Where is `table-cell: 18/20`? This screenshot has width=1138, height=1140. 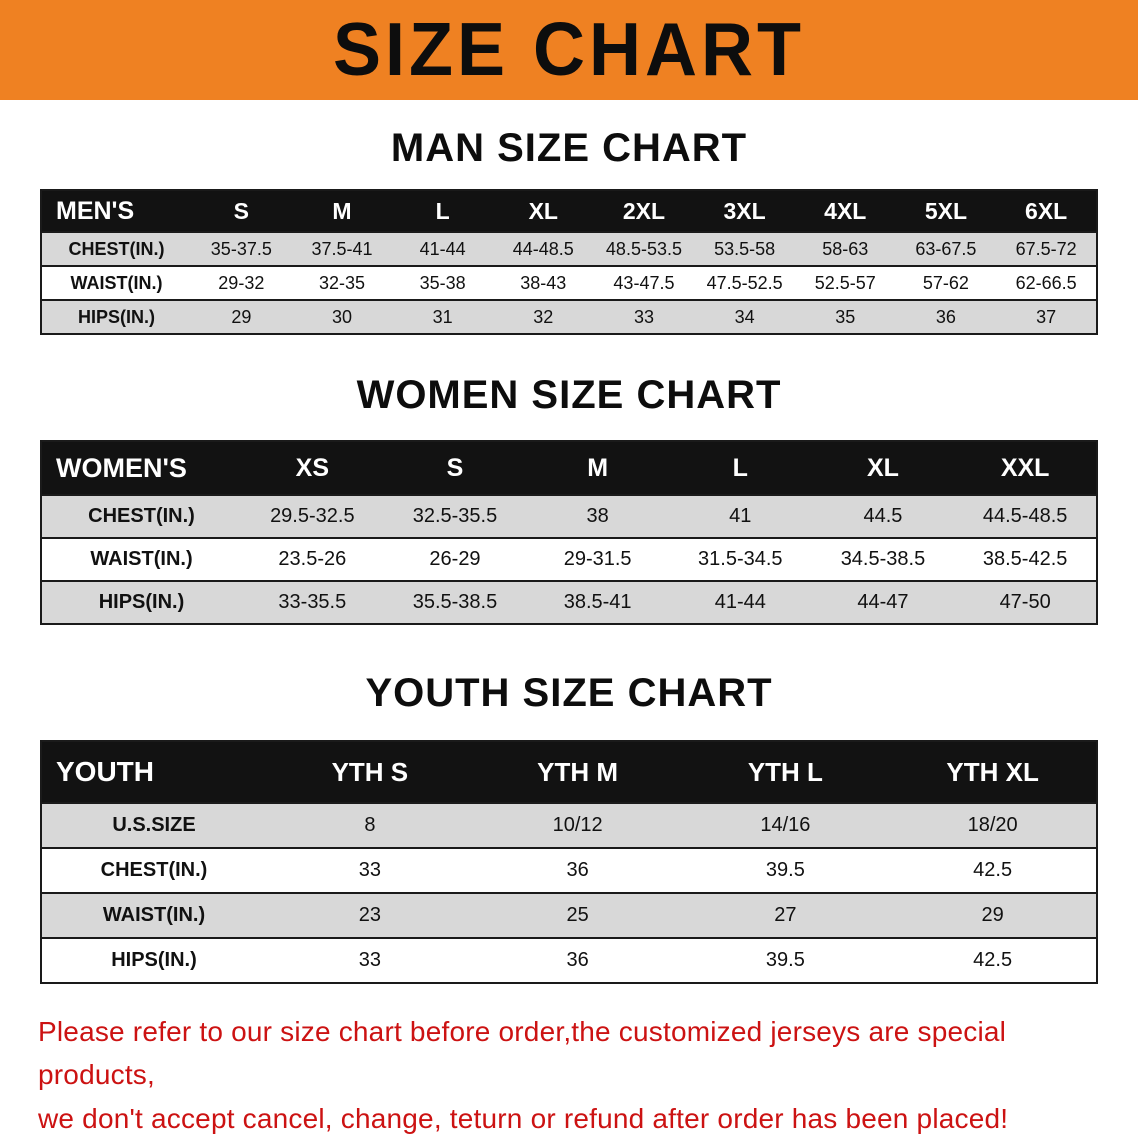 table-cell: 18/20 is located at coordinates (993, 825).